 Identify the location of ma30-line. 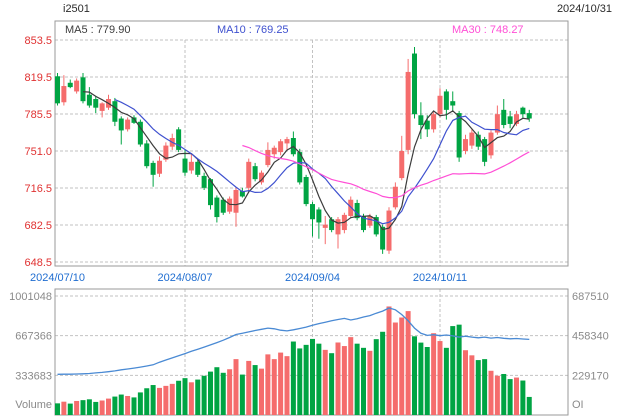
(386, 171).